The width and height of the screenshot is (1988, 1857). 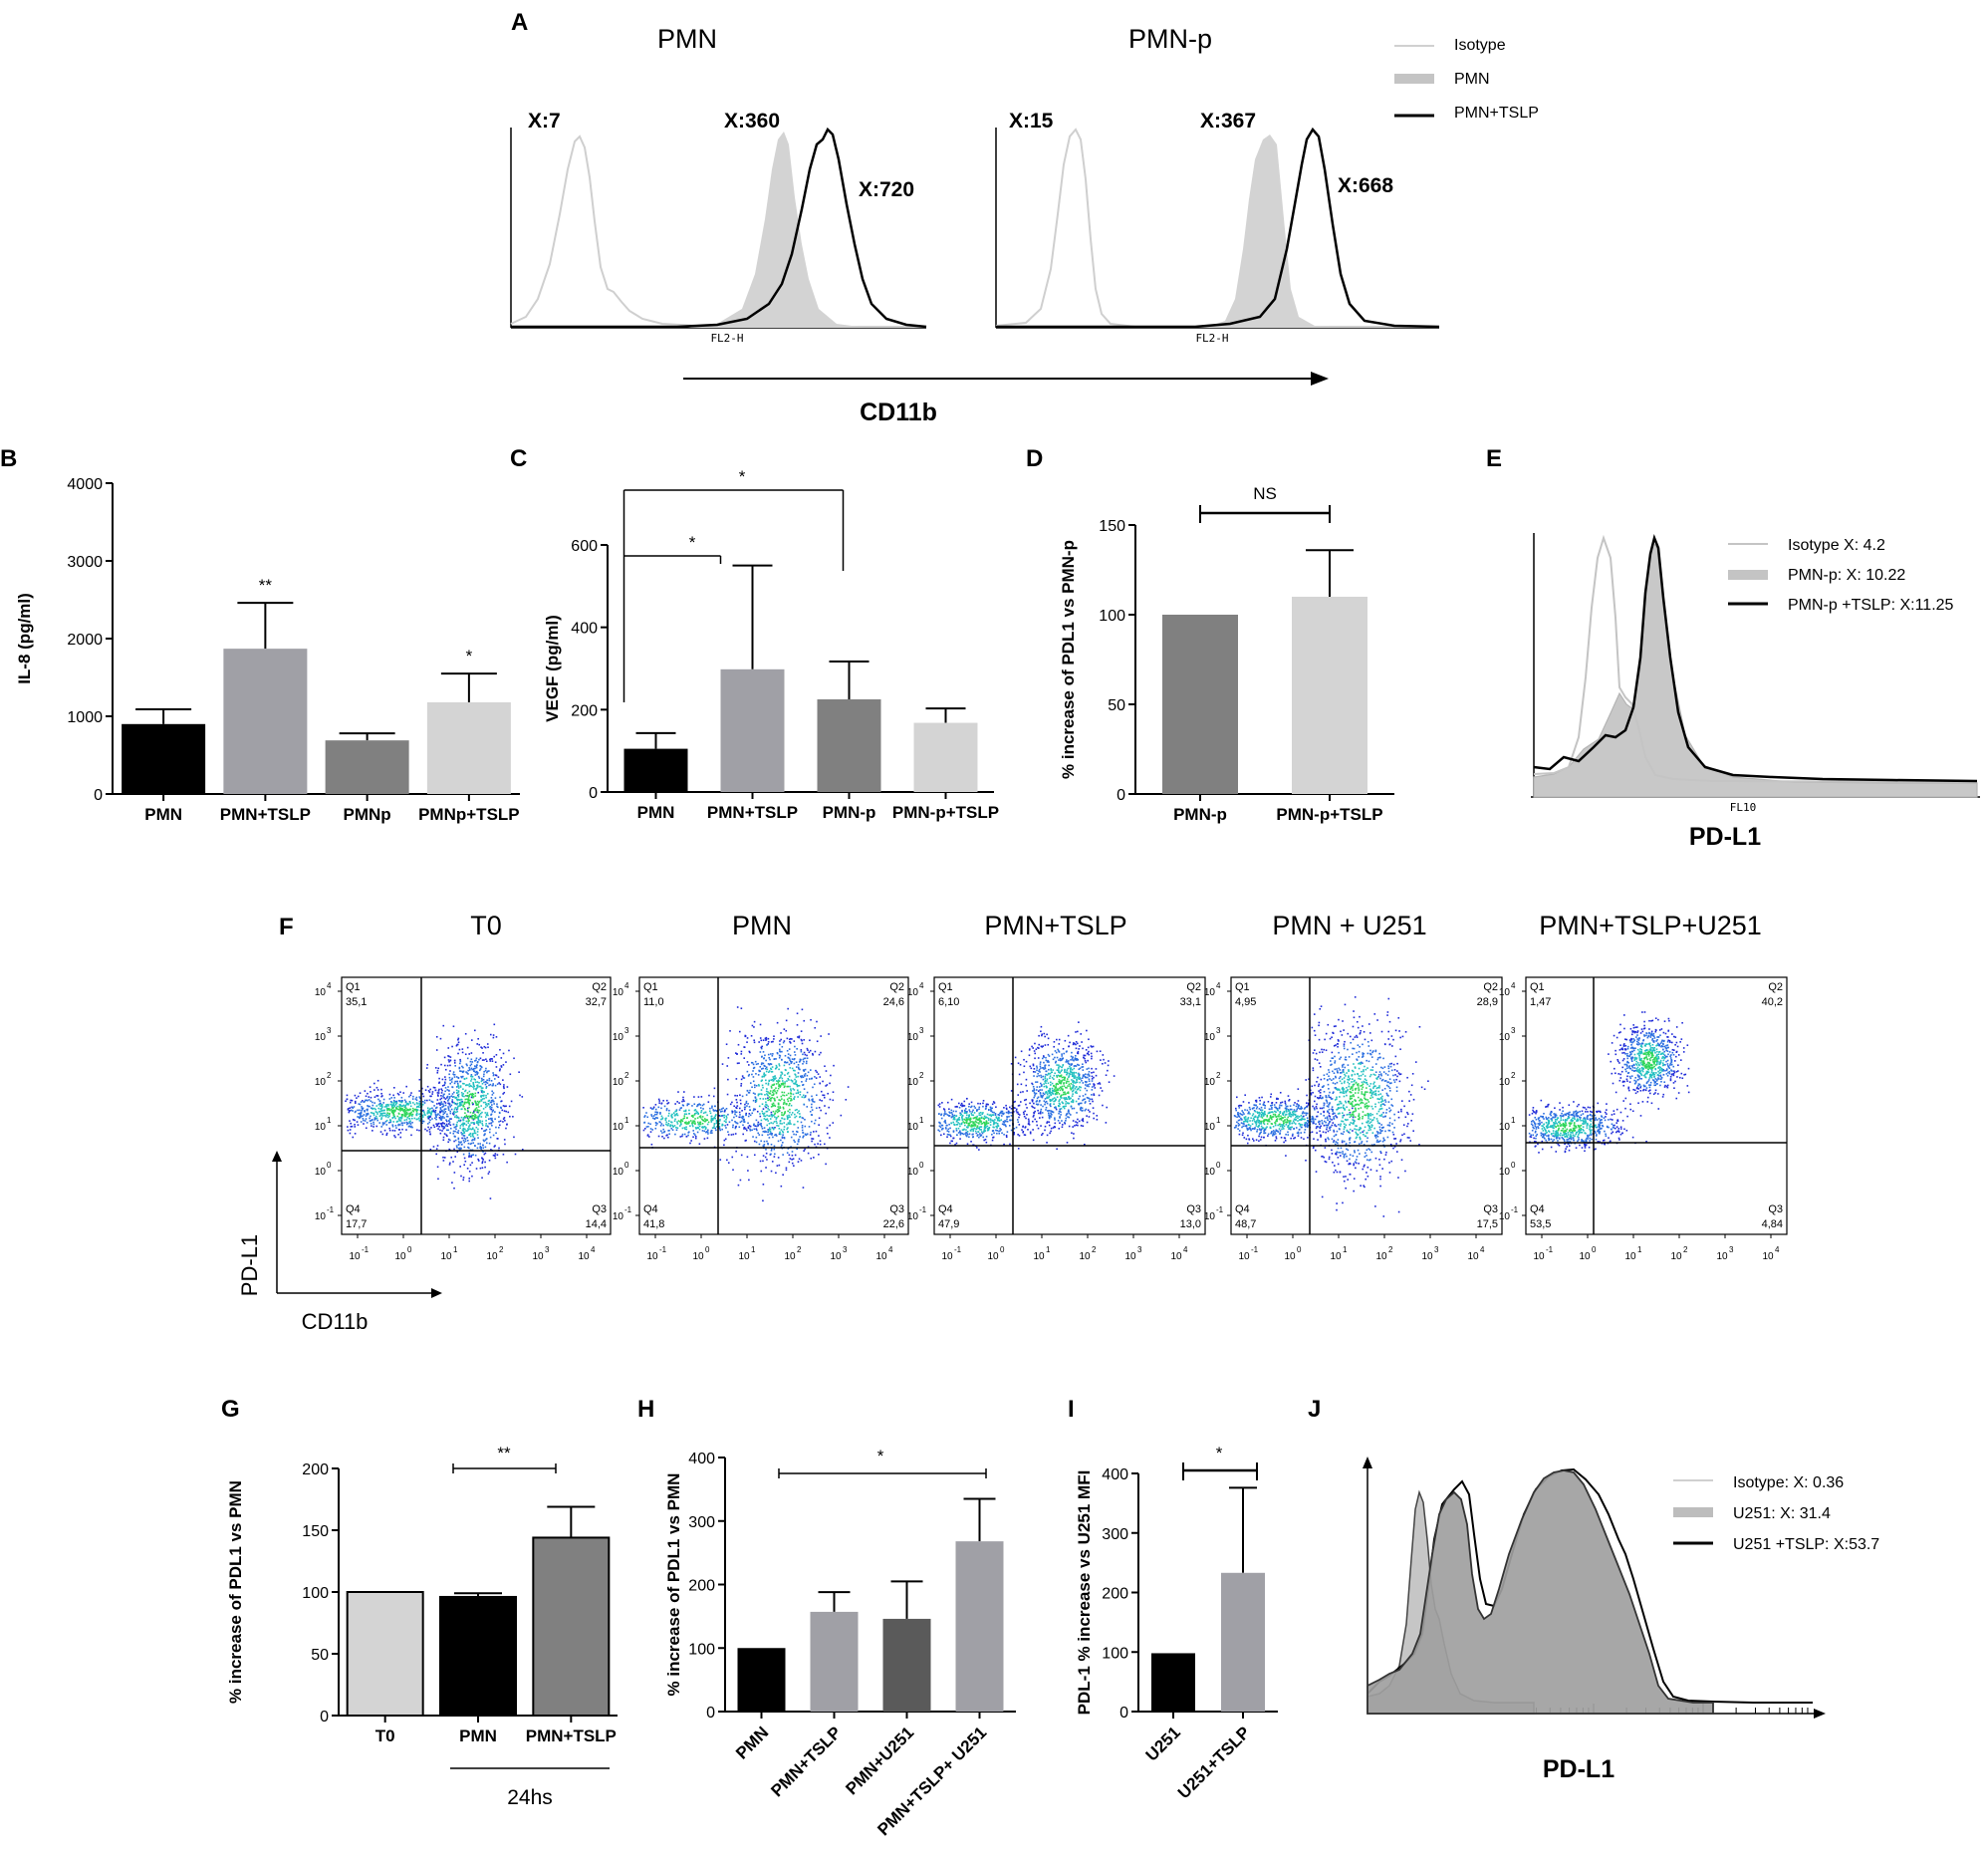 I want to click on quadrant-name: Q3, so click(x=1193, y=1209).